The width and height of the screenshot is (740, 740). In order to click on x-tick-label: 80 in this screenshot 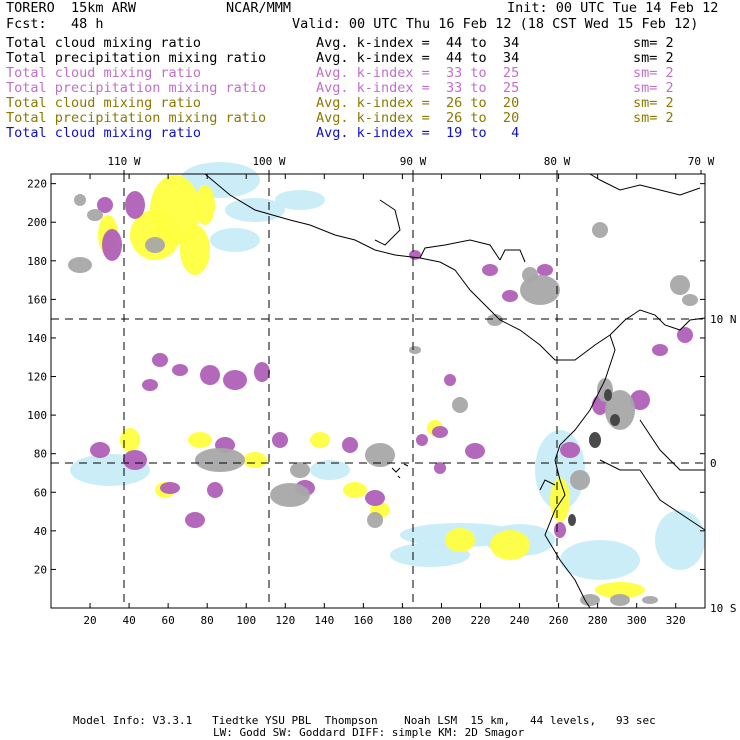, I will do `click(207, 620)`.